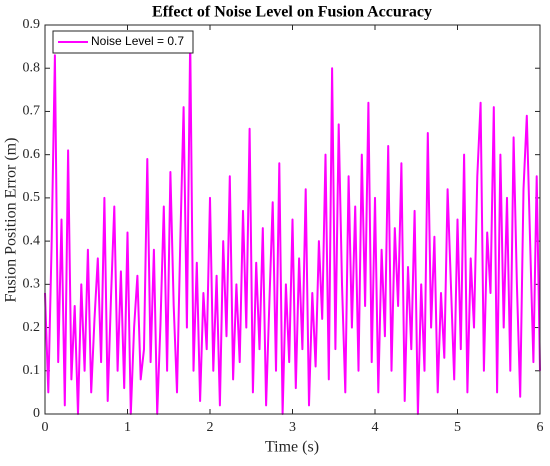  What do you see at coordinates (32, 154) in the screenshot?
I see `y-tick-label: 0.6` at bounding box center [32, 154].